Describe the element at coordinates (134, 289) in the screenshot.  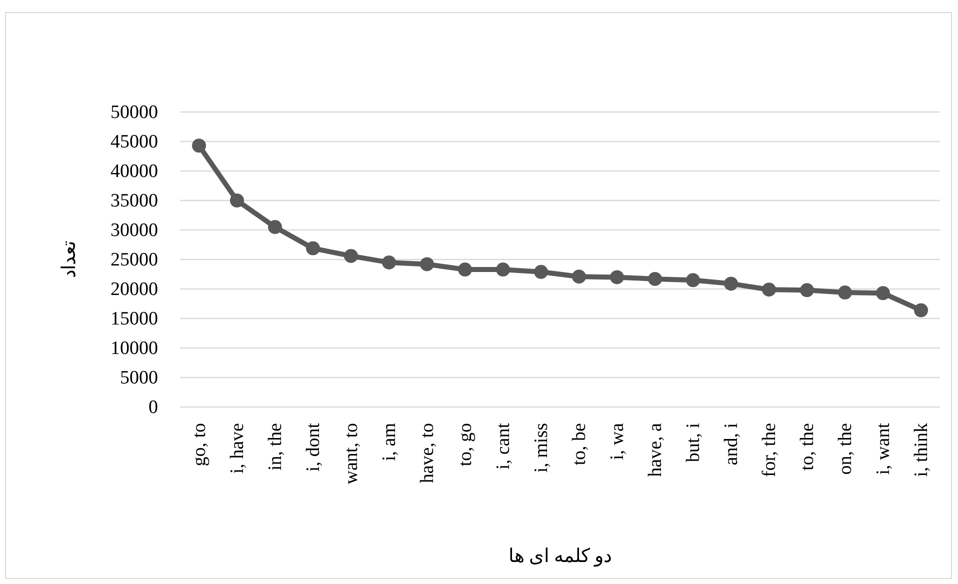
I see `y-tick-label: 20000` at that location.